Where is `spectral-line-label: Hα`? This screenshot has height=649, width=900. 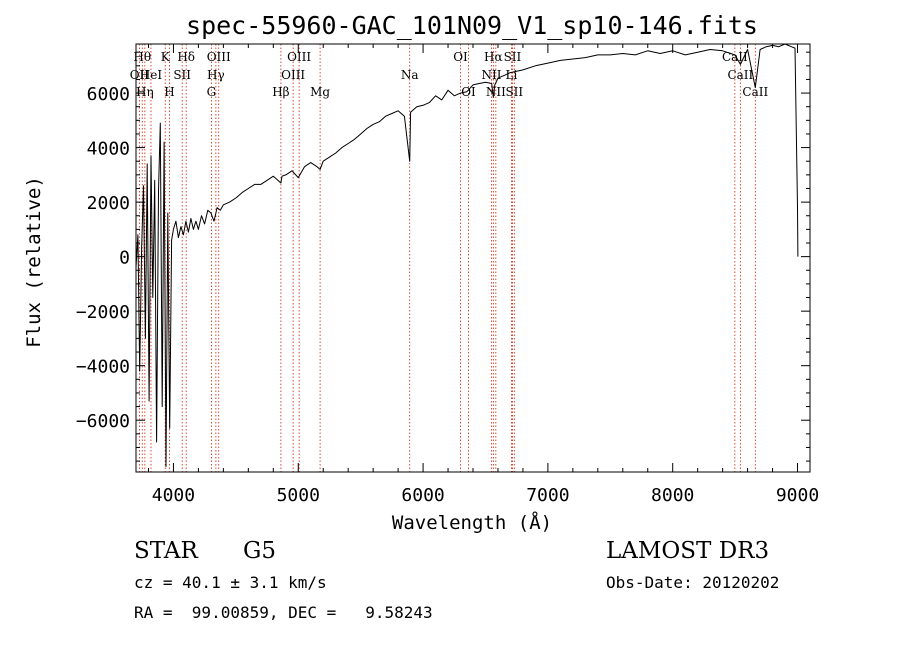 spectral-line-label: Hα is located at coordinates (493, 57).